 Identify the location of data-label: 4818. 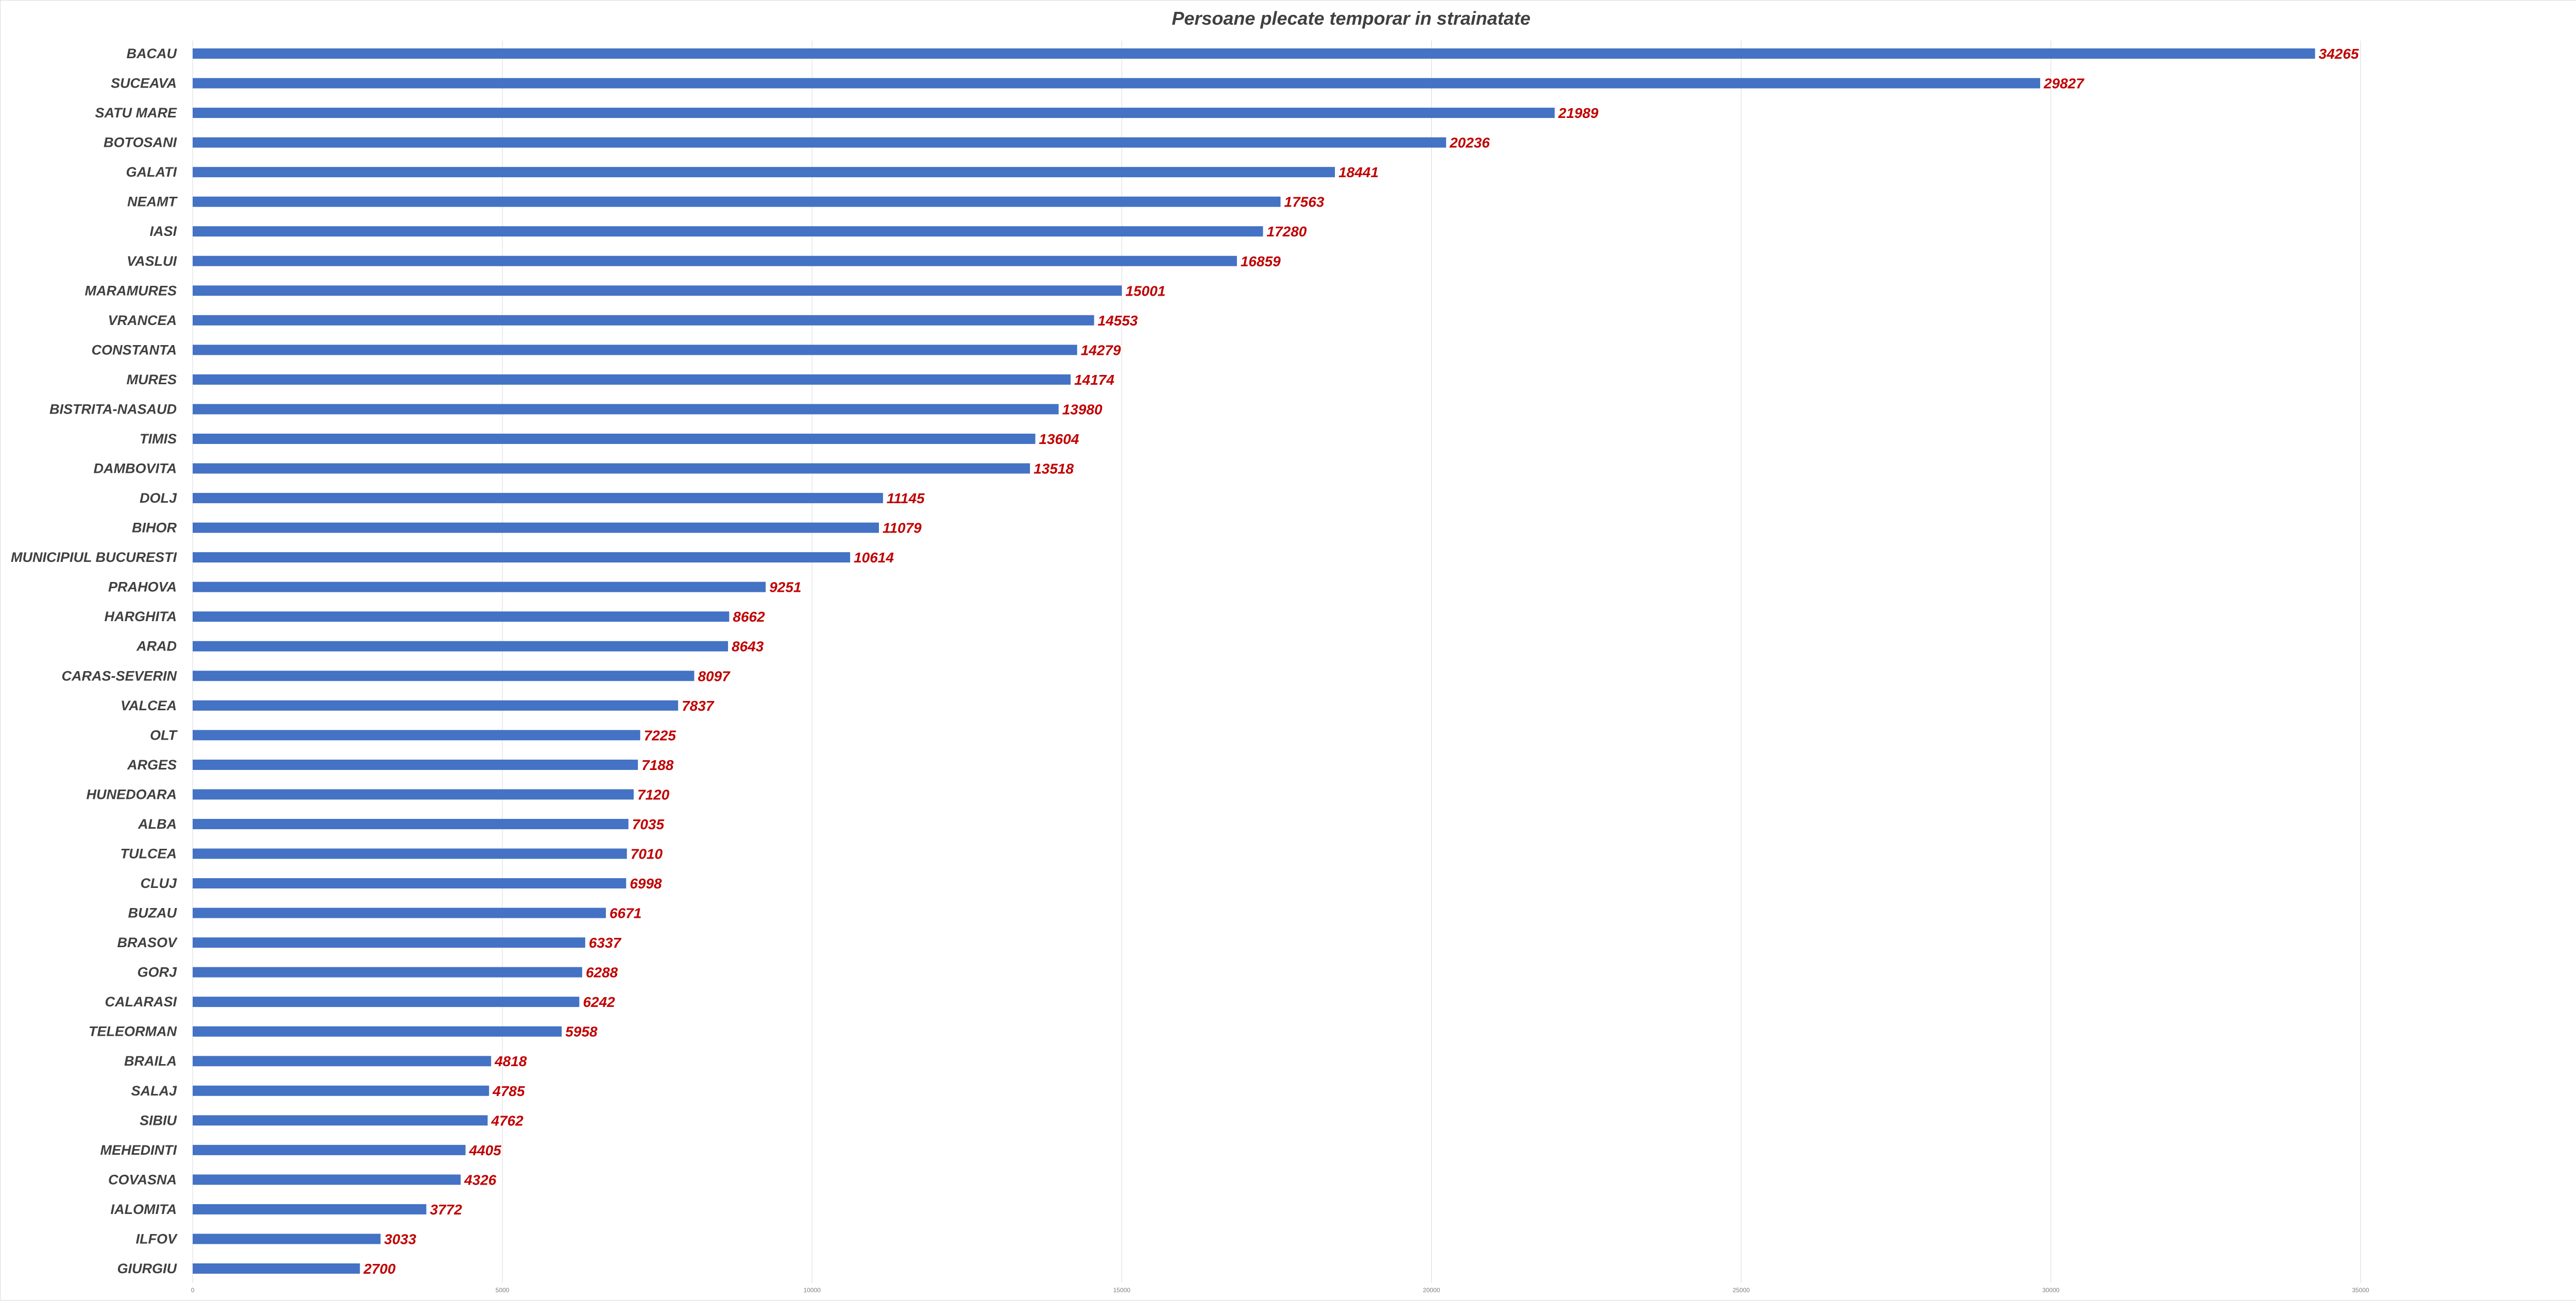
(510, 1061).